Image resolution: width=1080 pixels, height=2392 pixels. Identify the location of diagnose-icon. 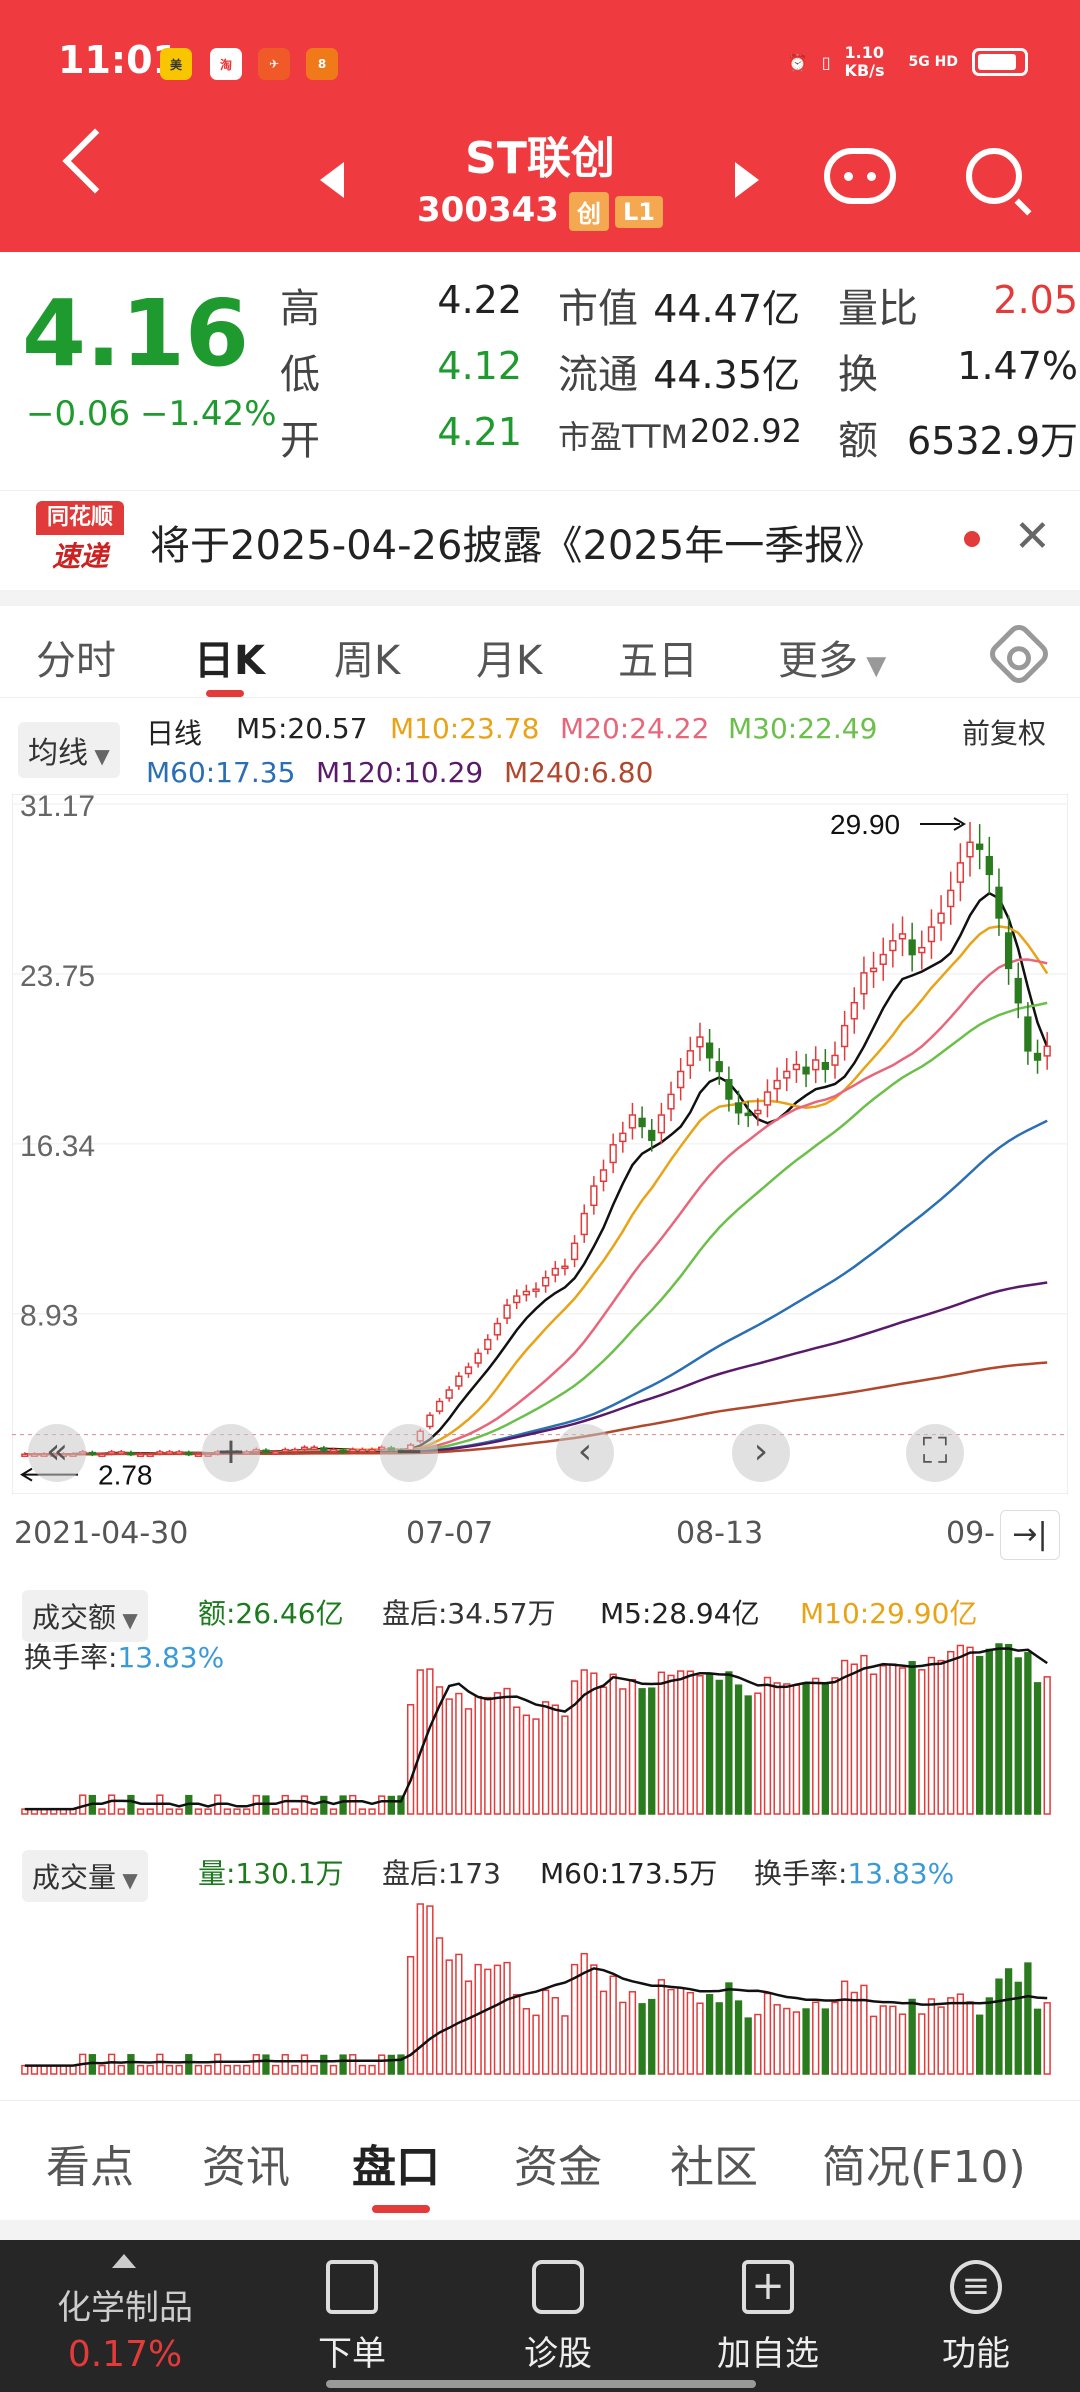
(558, 2287).